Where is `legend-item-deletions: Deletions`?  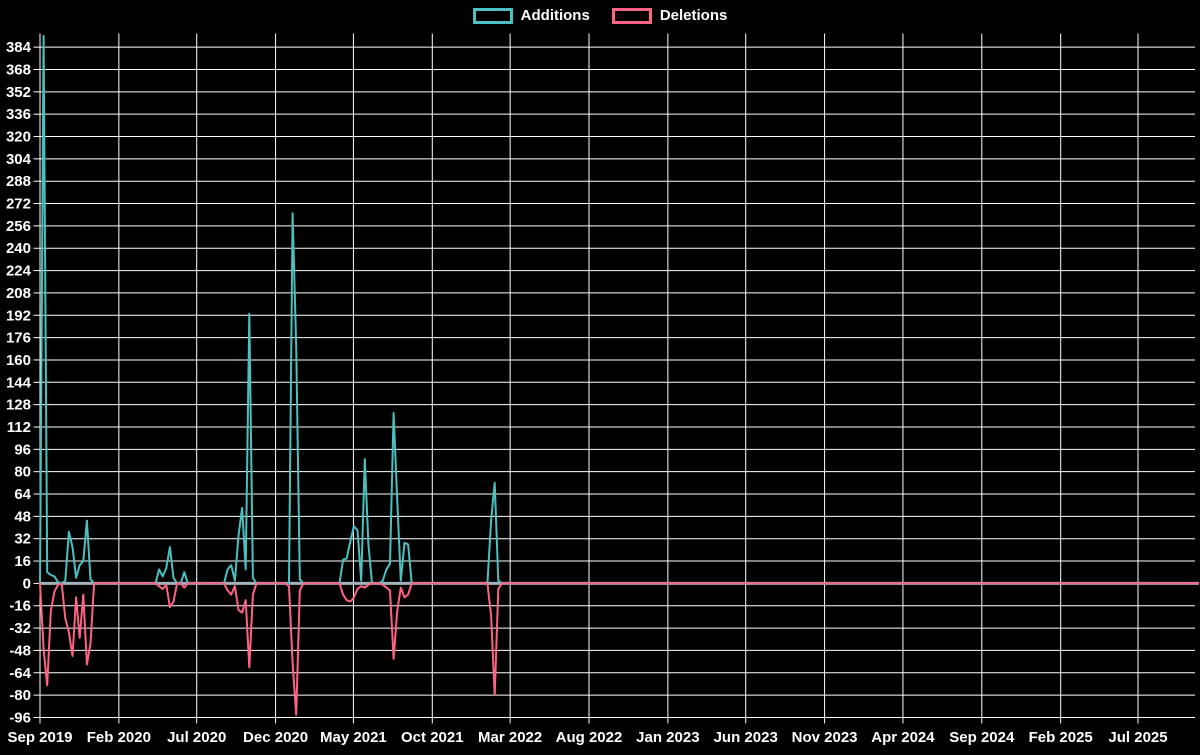 legend-item-deletions: Deletions is located at coordinates (669, 15).